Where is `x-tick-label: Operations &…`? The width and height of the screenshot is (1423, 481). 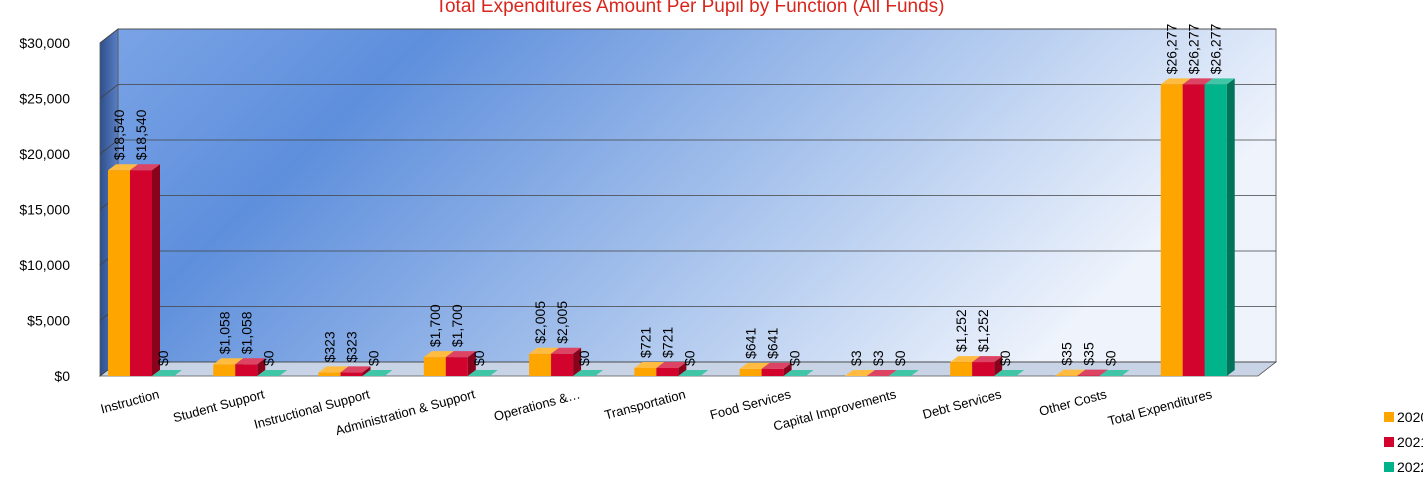 x-tick-label: Operations &… is located at coordinates (537, 404).